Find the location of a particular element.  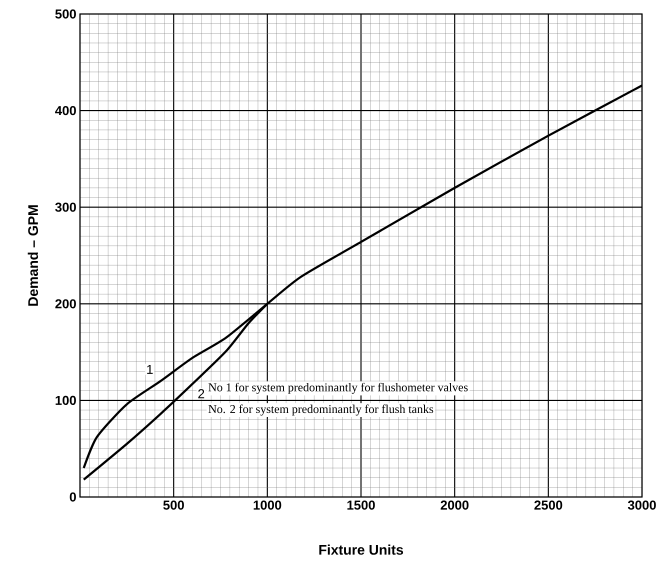

series-label: 2 is located at coordinates (201, 393).